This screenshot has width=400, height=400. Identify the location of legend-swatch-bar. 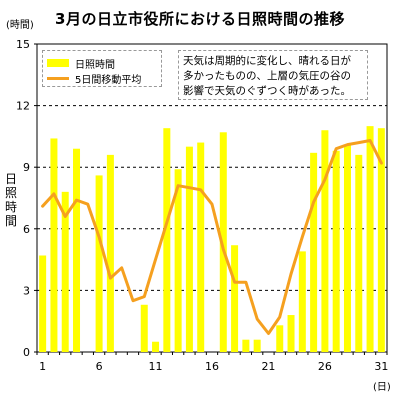
(58, 63).